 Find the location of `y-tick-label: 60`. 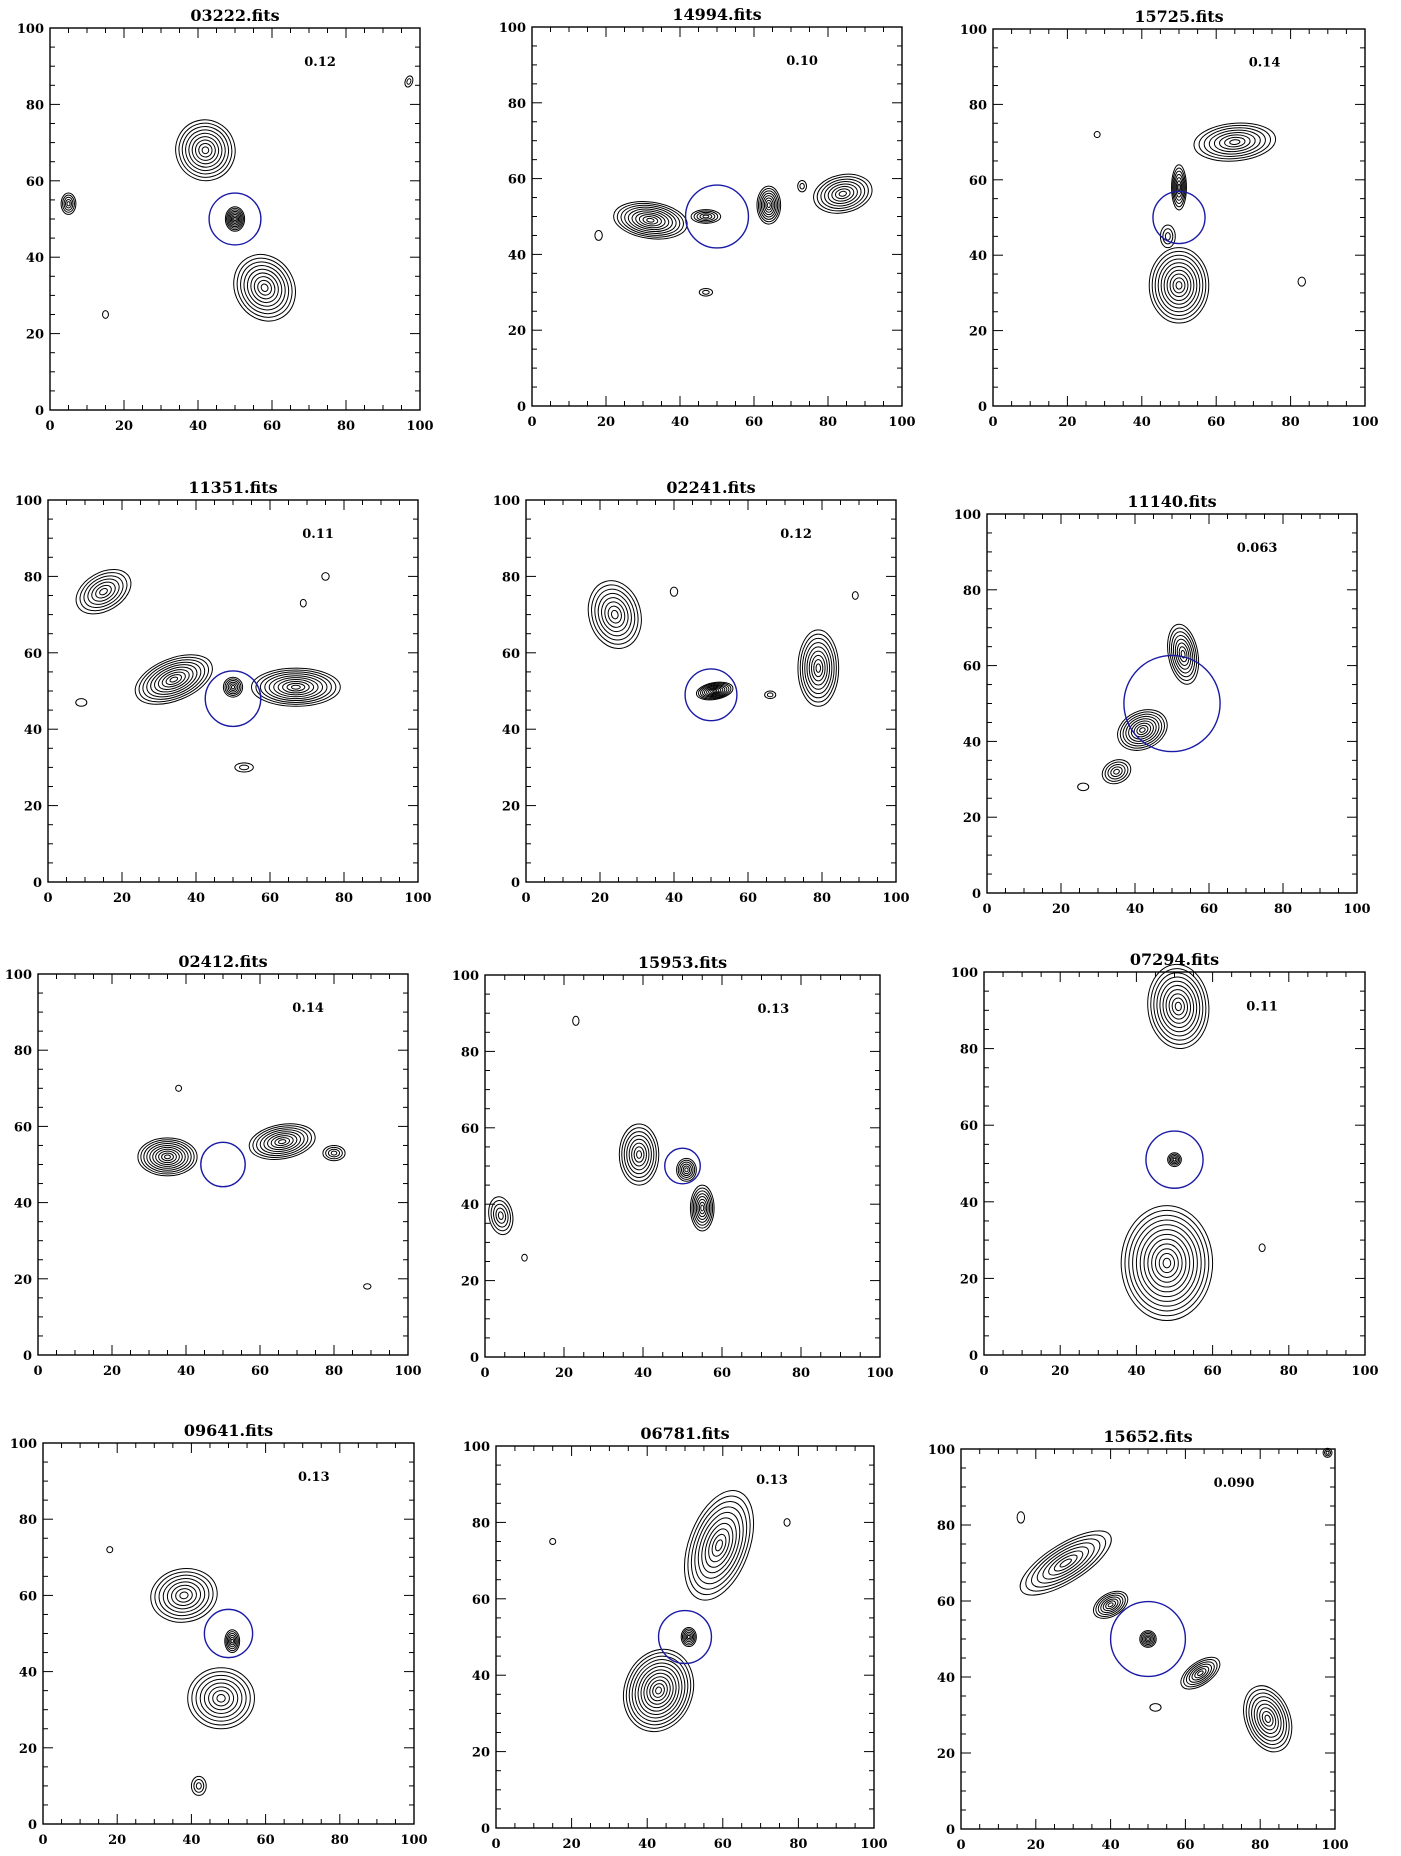

y-tick-label: 60 is located at coordinates (972, 667).